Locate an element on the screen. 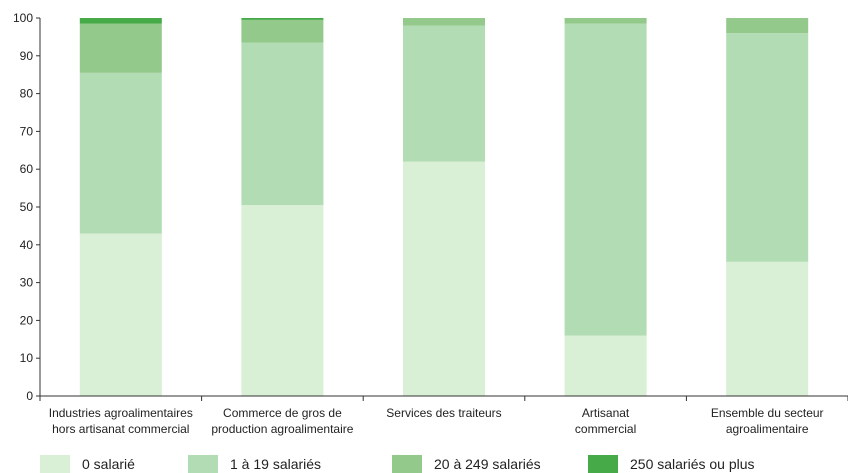 This screenshot has height=473, width=848. y-tick-label: 0 is located at coordinates (29, 396).